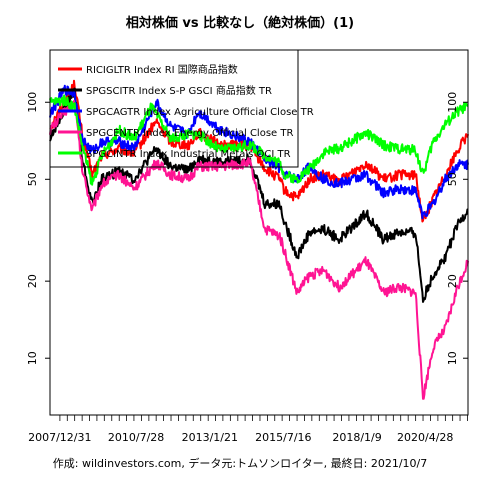 The image size is (480, 480). I want to click on y-tick-label-left-100: 100, so click(32, 102).